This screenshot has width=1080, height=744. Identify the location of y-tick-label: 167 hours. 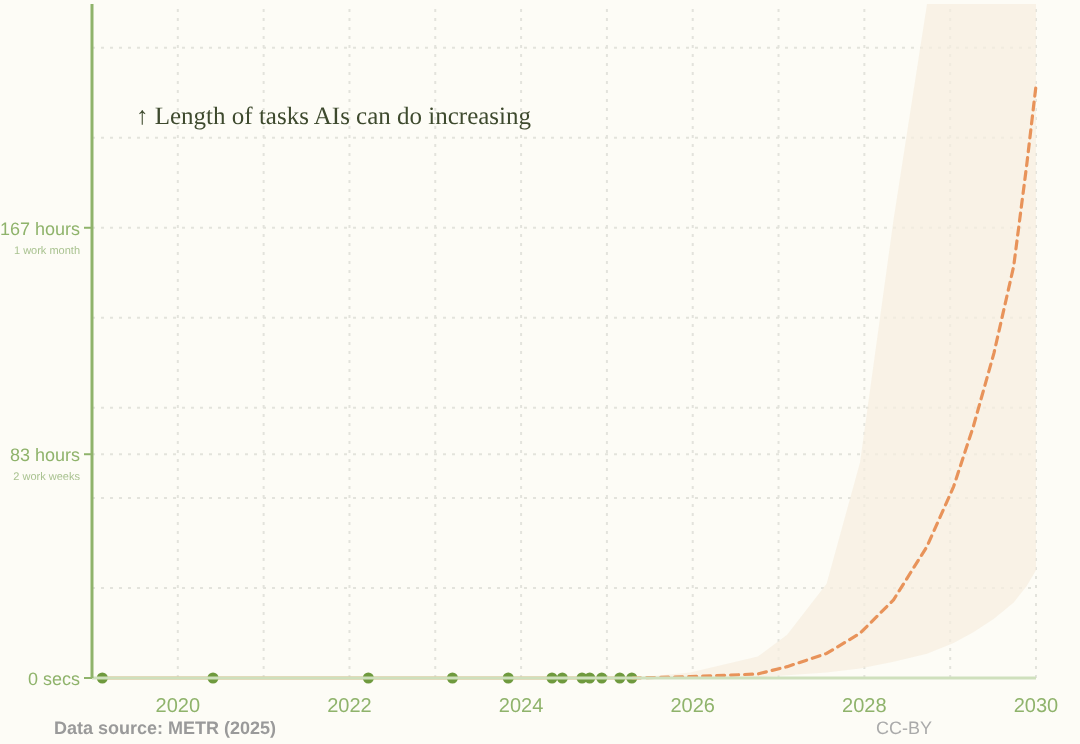
(40, 228).